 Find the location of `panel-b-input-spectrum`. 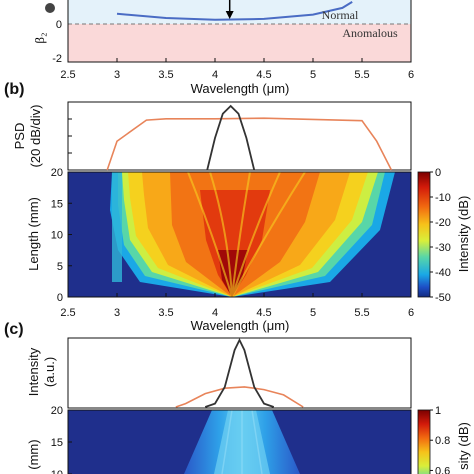

panel-b-input-spectrum is located at coordinates (231, 137).